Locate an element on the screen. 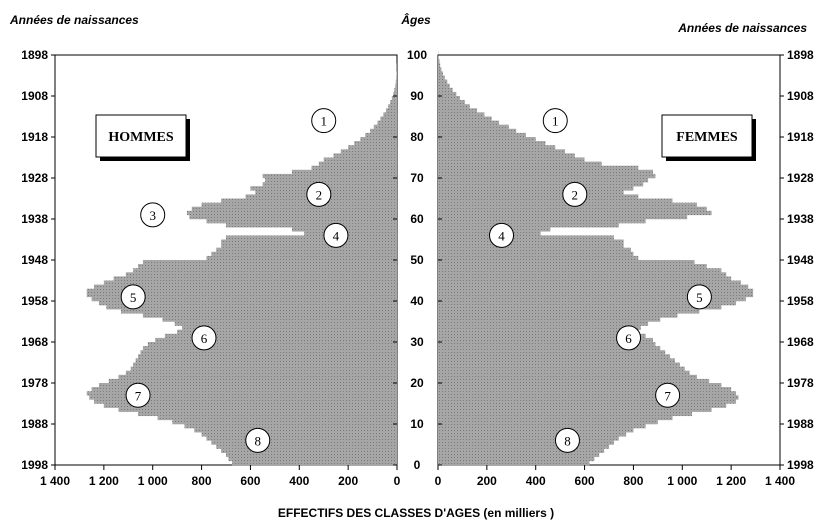 Image resolution: width=817 pixels, height=525 pixels. male-panel-label-box: HOMMES is located at coordinates (142, 137).